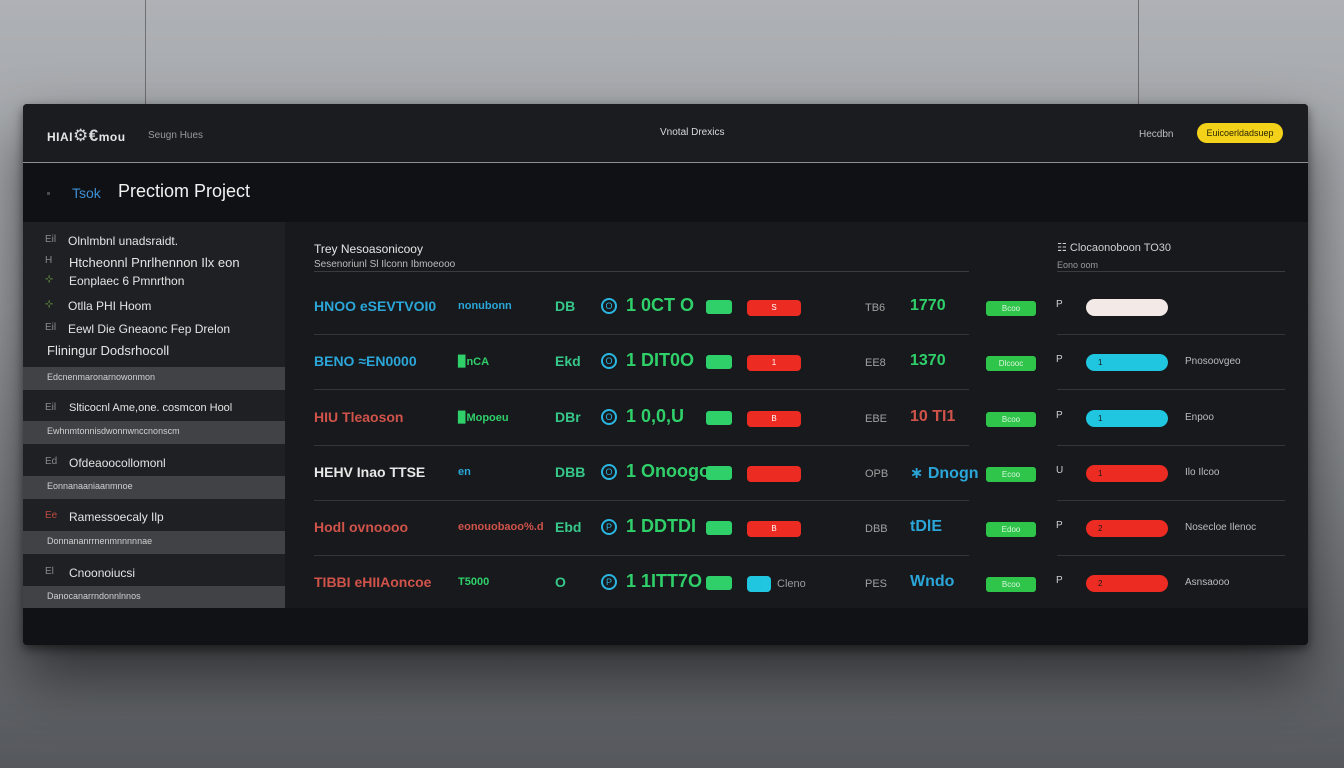  Describe the element at coordinates (393, 582) in the screenshot. I see `asset-name-main: eHIIAoncoe` at that location.